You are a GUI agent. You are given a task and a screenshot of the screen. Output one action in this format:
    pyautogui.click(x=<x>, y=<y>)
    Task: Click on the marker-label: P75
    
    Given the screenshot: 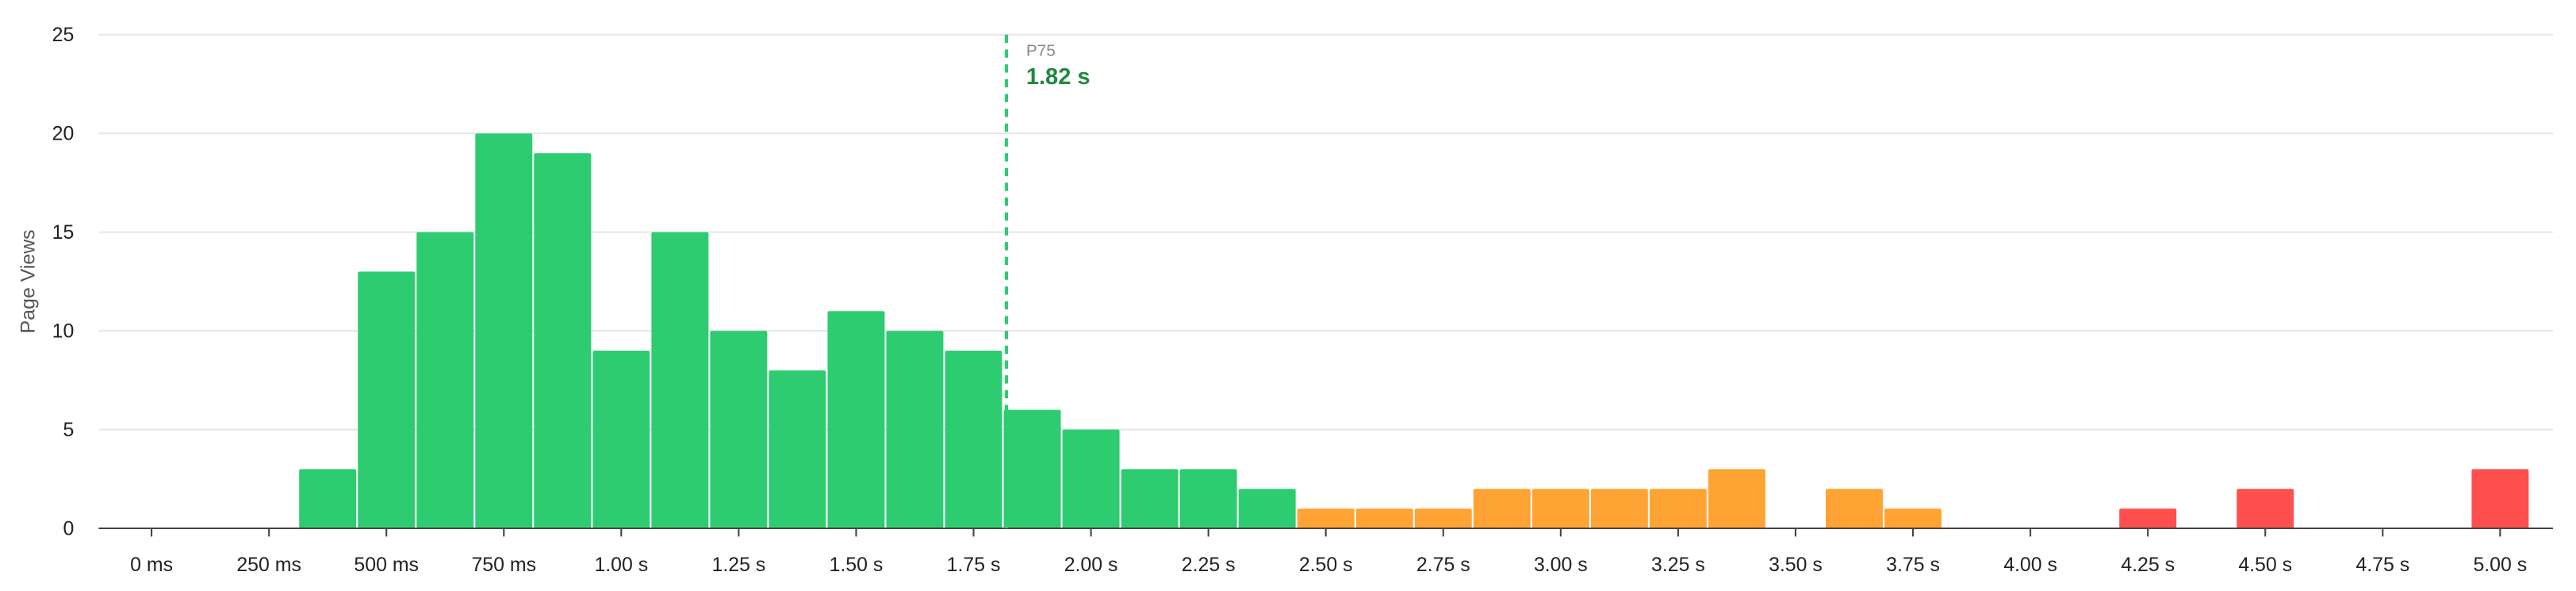 What is the action you would take?
    pyautogui.click(x=1041, y=51)
    